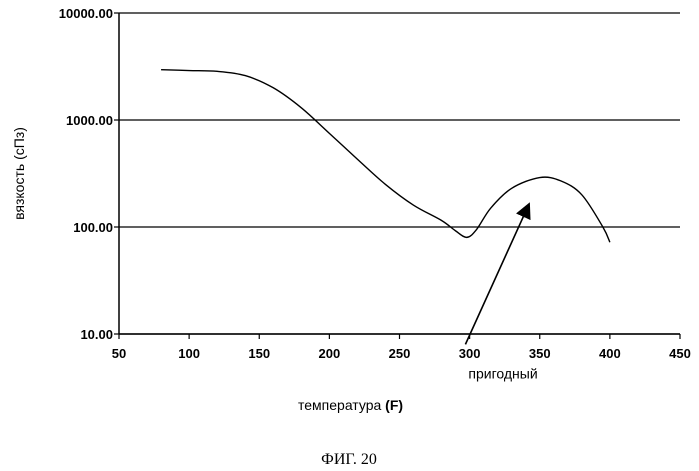  Describe the element at coordinates (470, 353) in the screenshot. I see `x-tick-label: 300` at that location.